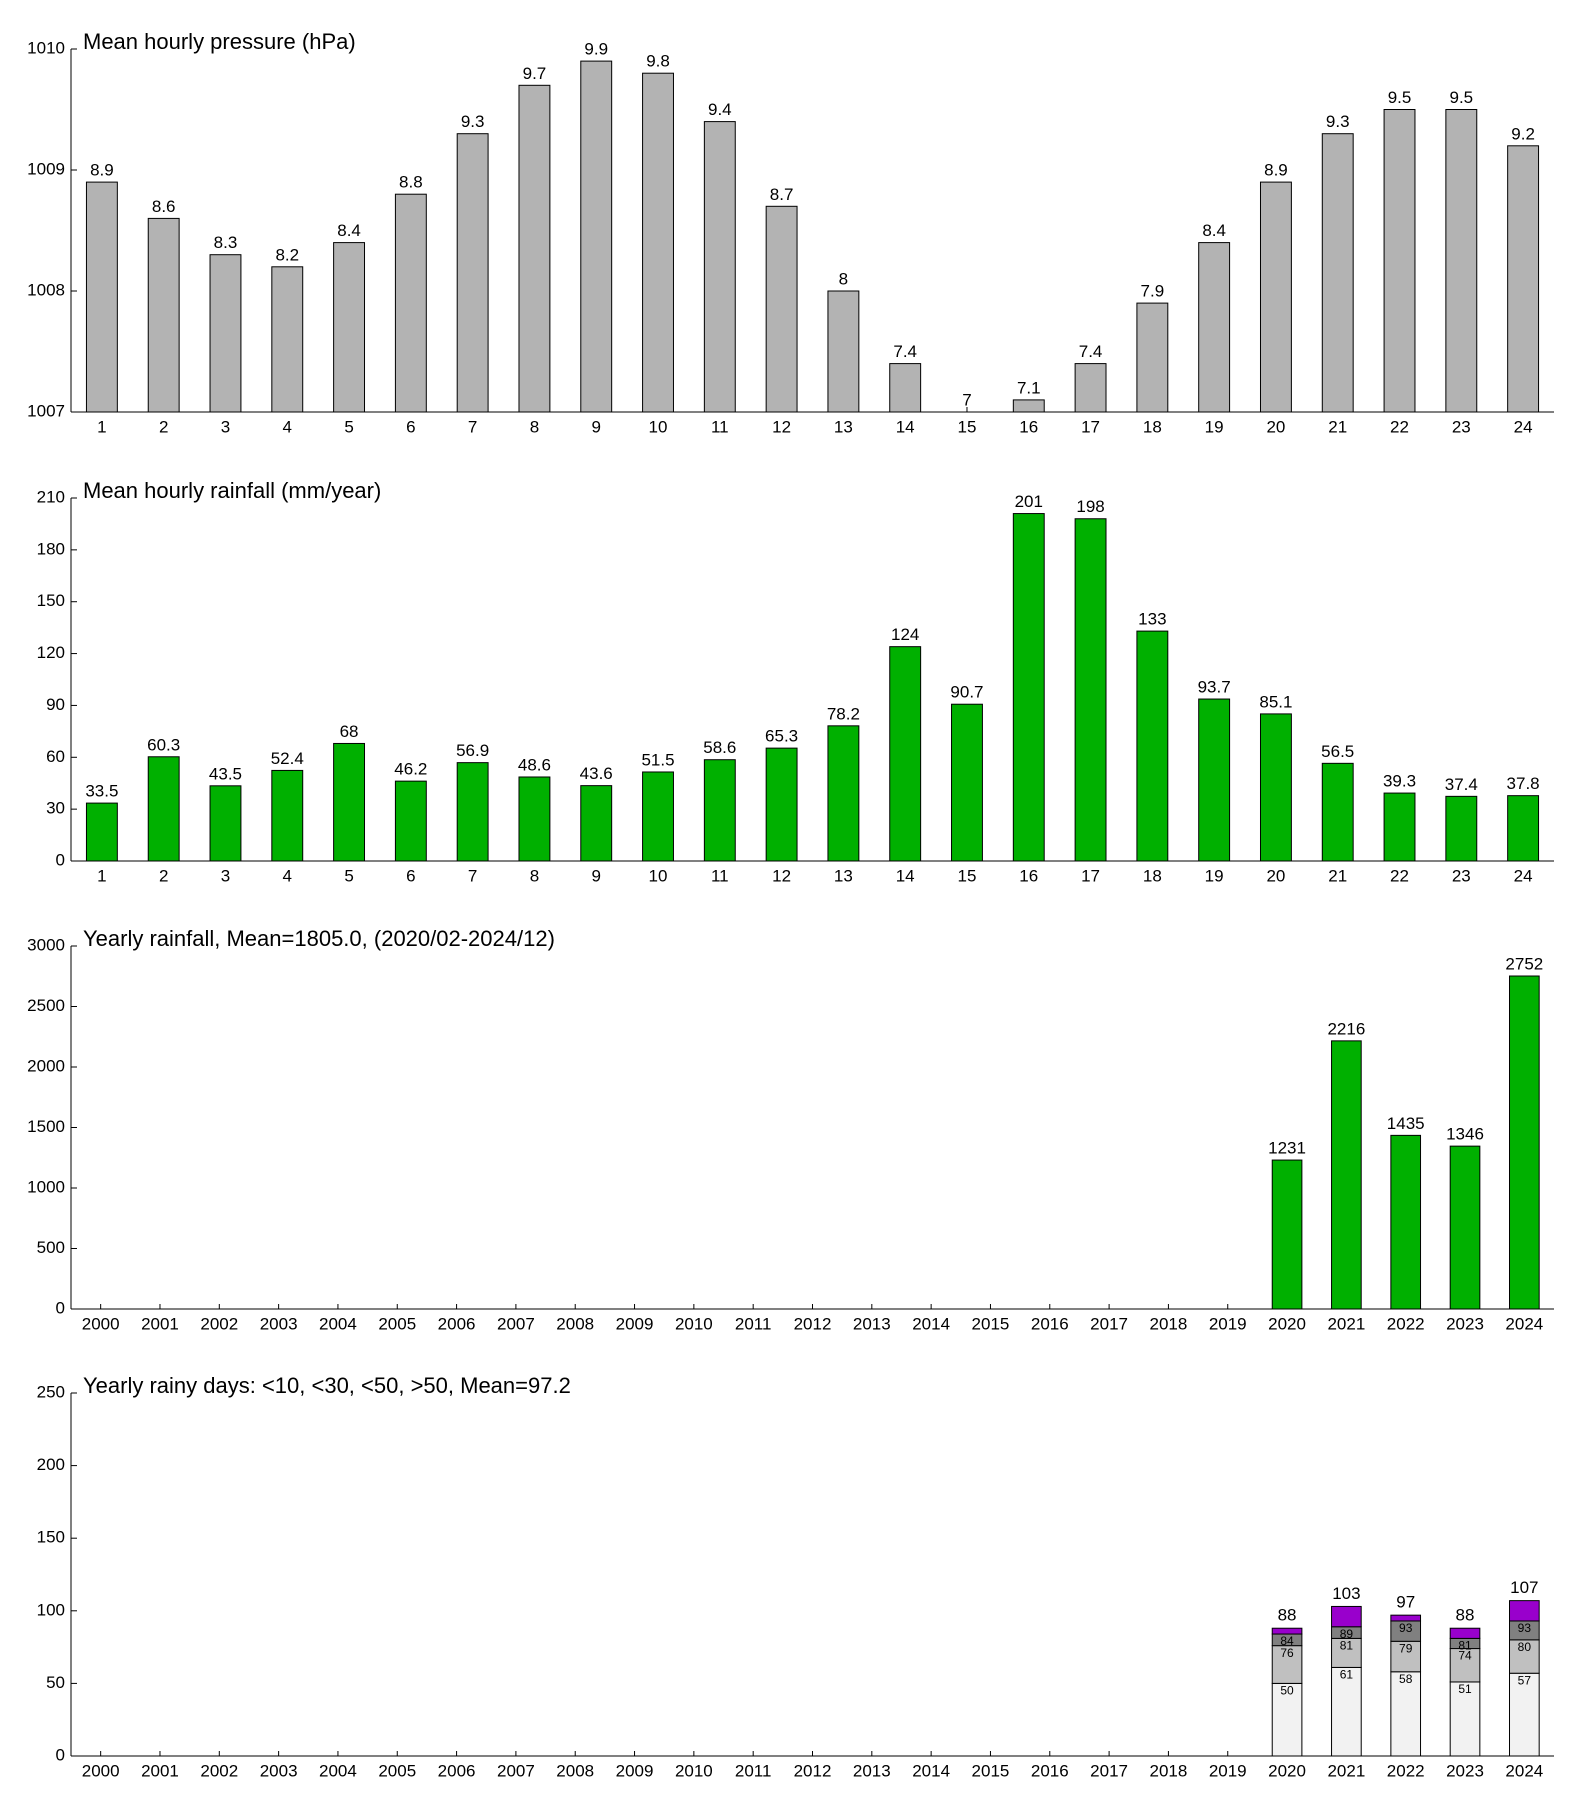 This screenshot has width=1580, height=1800. I want to click on y-tick-label: 150, so click(51, 600).